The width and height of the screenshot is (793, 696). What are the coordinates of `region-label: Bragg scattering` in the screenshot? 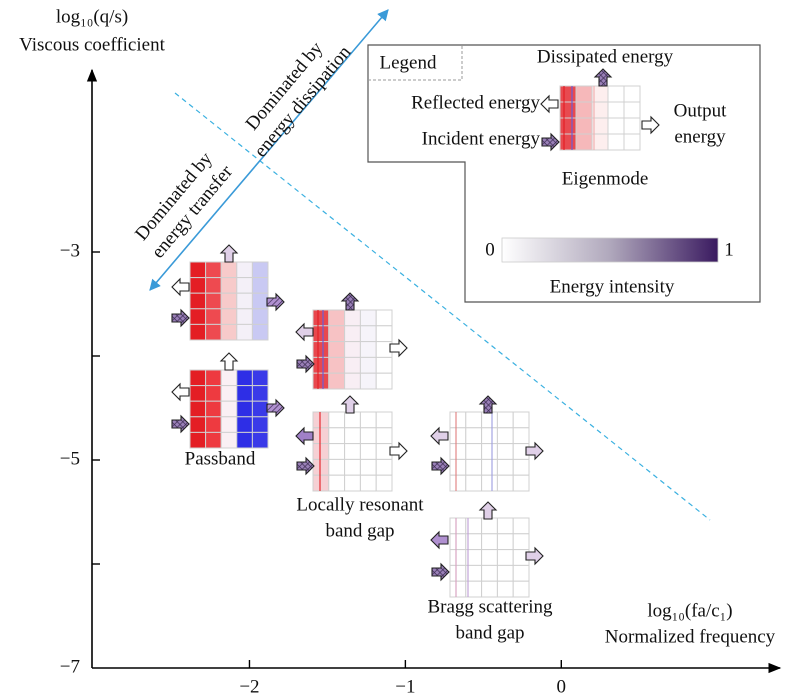 It's located at (490, 606).